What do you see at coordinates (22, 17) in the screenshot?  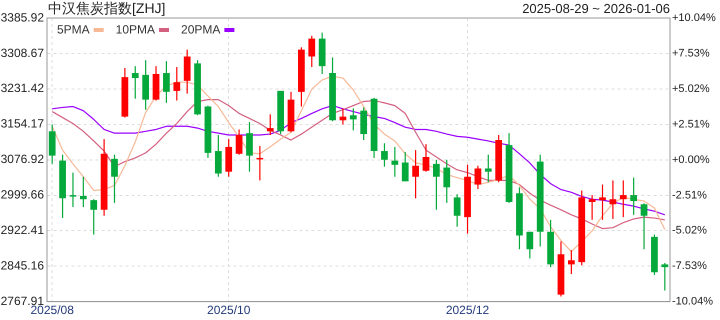 I see `y-tick-label: 3385.92` at bounding box center [22, 17].